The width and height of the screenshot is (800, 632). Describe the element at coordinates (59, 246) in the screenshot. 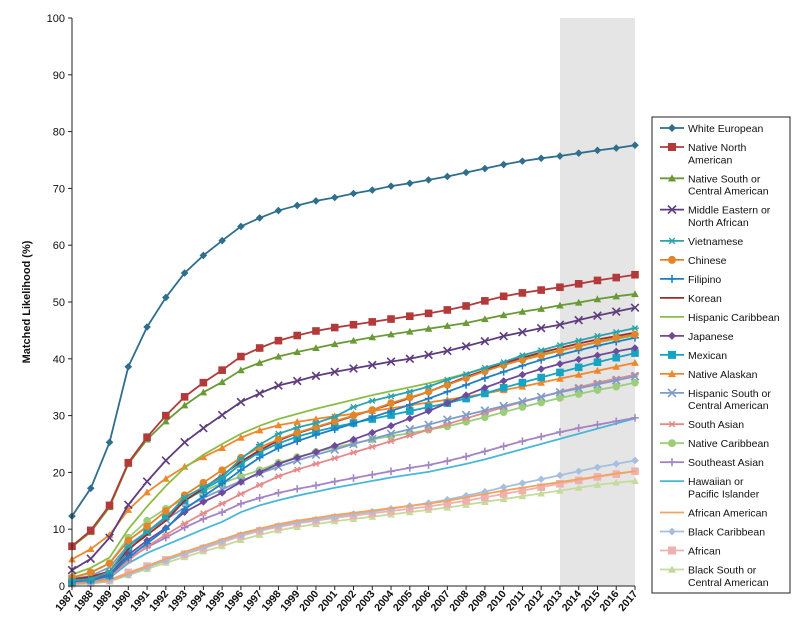

I see `y-tick-label: 60` at that location.